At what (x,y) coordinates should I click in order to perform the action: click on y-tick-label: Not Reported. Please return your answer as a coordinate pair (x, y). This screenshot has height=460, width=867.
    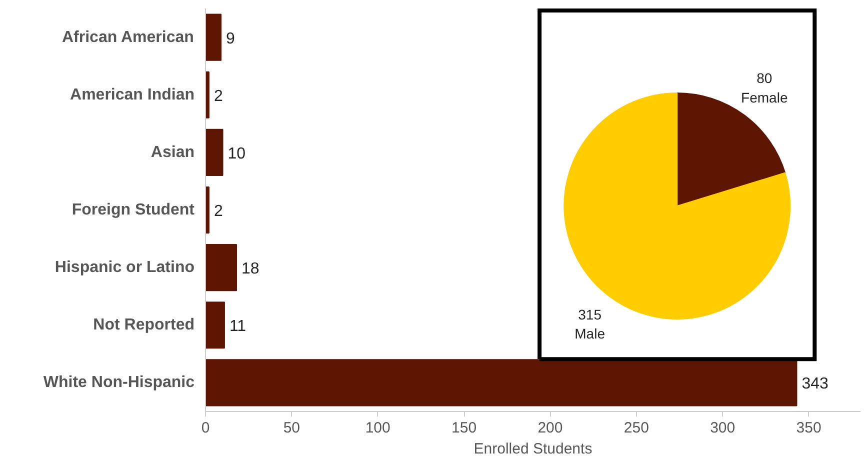
    Looking at the image, I should click on (143, 325).